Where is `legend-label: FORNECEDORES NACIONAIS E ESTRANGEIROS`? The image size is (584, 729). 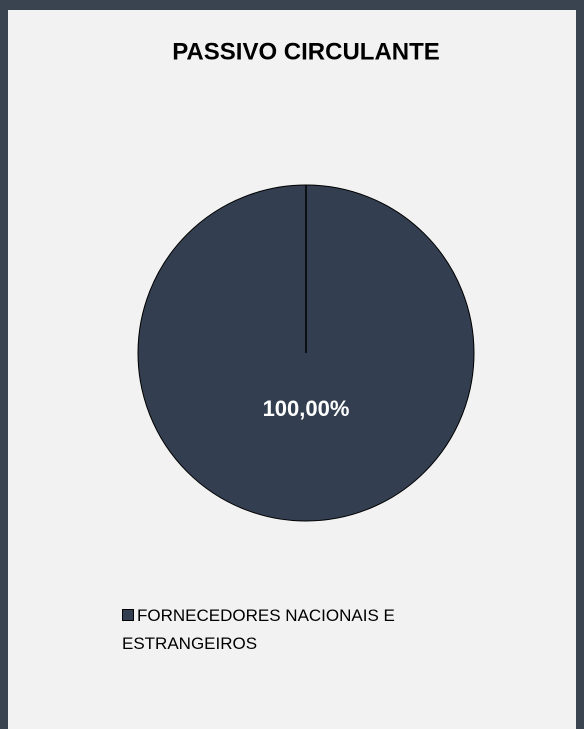
legend-label: FORNECEDORES NACIONAIS E ESTRANGEIROS is located at coordinates (258, 629).